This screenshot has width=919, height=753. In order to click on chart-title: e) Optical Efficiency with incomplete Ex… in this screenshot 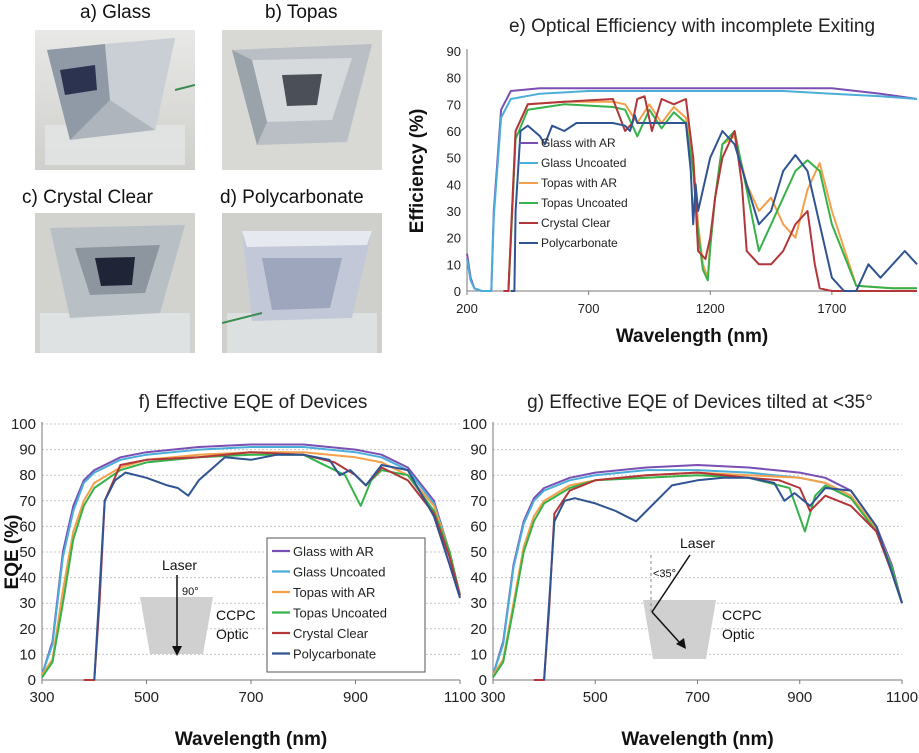, I will do `click(692, 26)`.